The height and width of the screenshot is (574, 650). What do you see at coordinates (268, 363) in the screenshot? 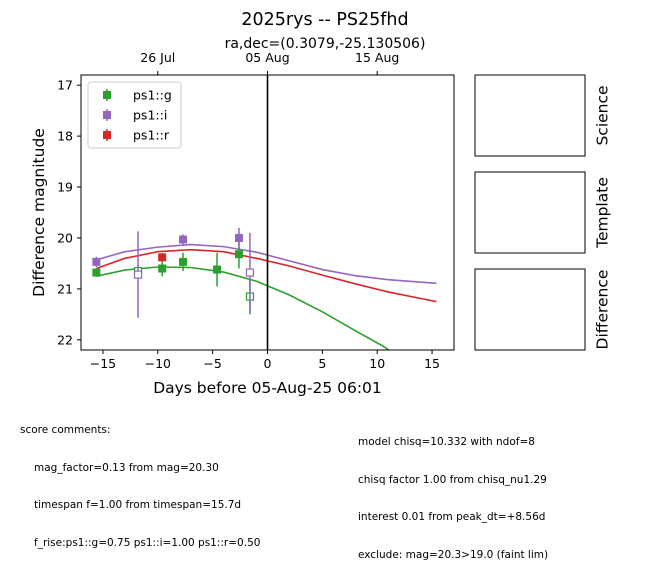
I see `x-tick-label: 0` at bounding box center [268, 363].